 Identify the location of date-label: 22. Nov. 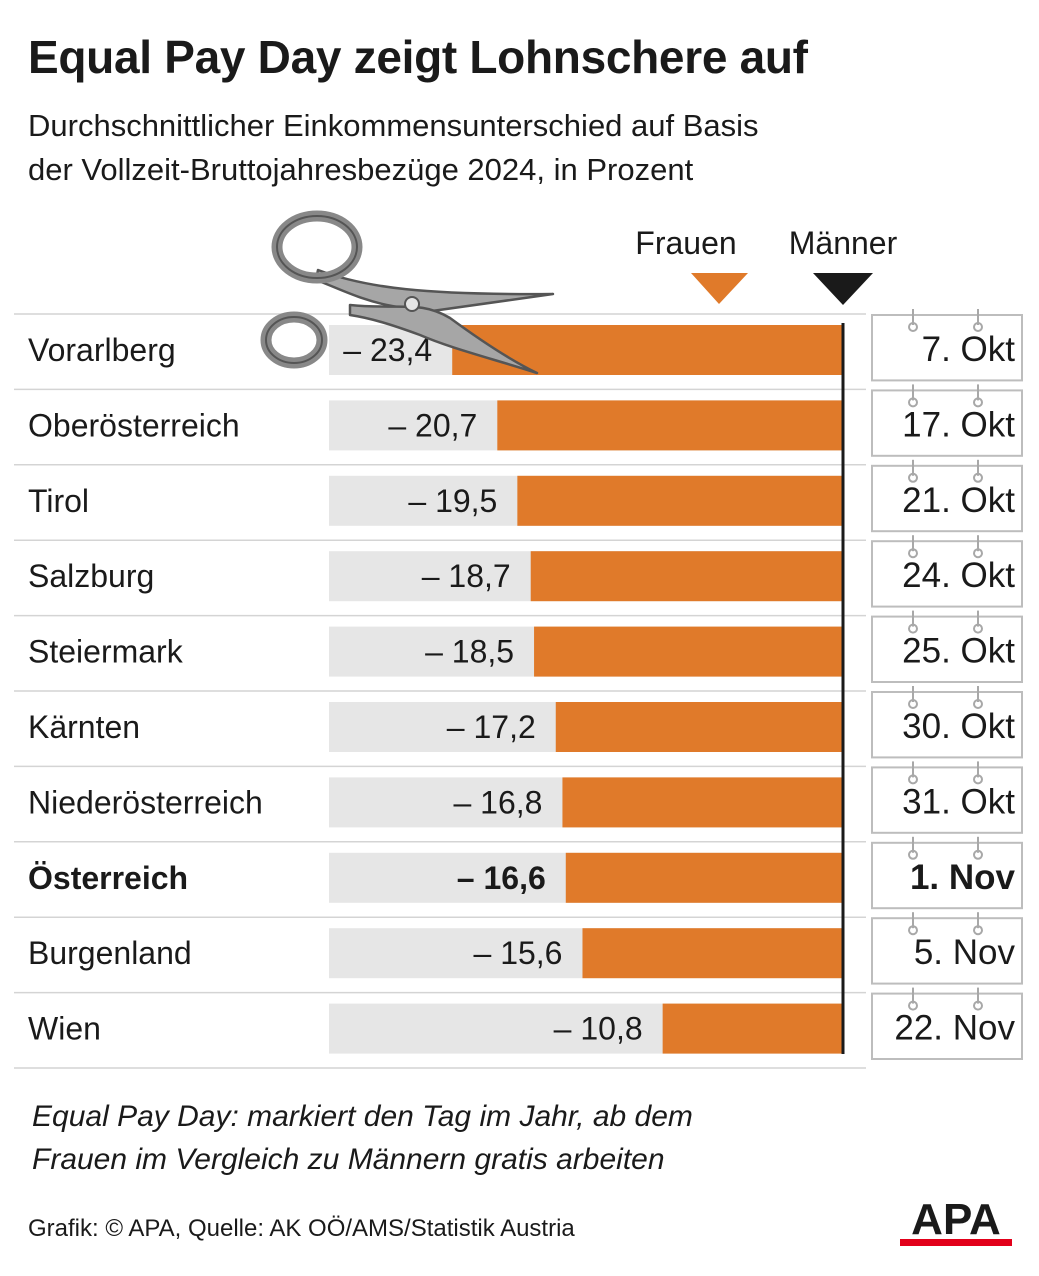
(954, 1028).